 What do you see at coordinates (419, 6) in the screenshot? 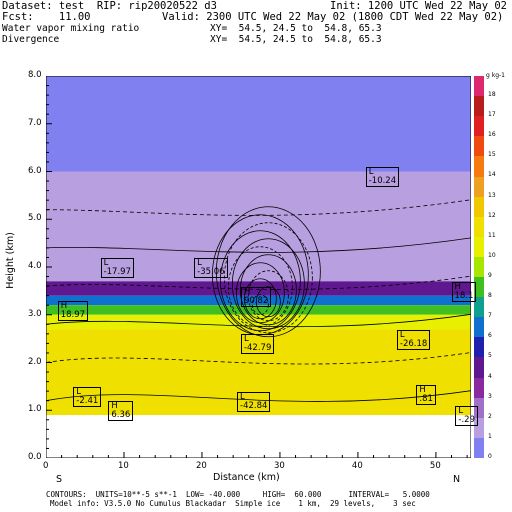
I see `header-line1-right: Init: 1200 UTC Wed 22 May 02` at bounding box center [419, 6].